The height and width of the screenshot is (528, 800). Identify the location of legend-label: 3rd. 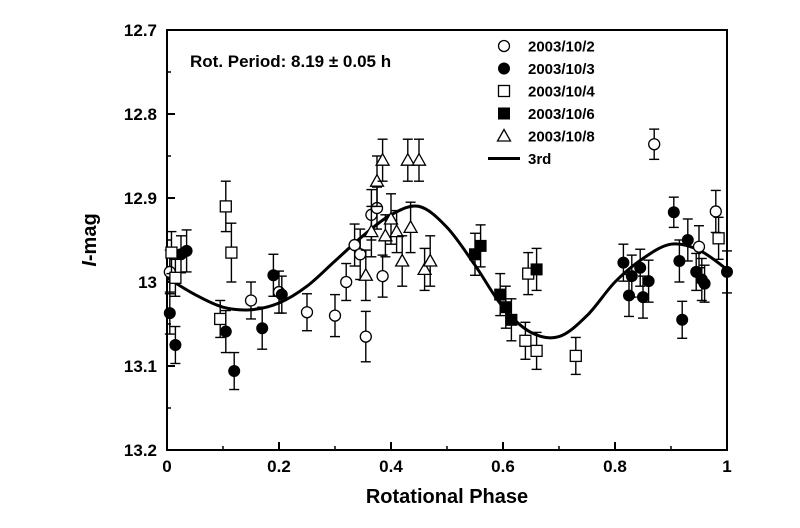
(539, 159).